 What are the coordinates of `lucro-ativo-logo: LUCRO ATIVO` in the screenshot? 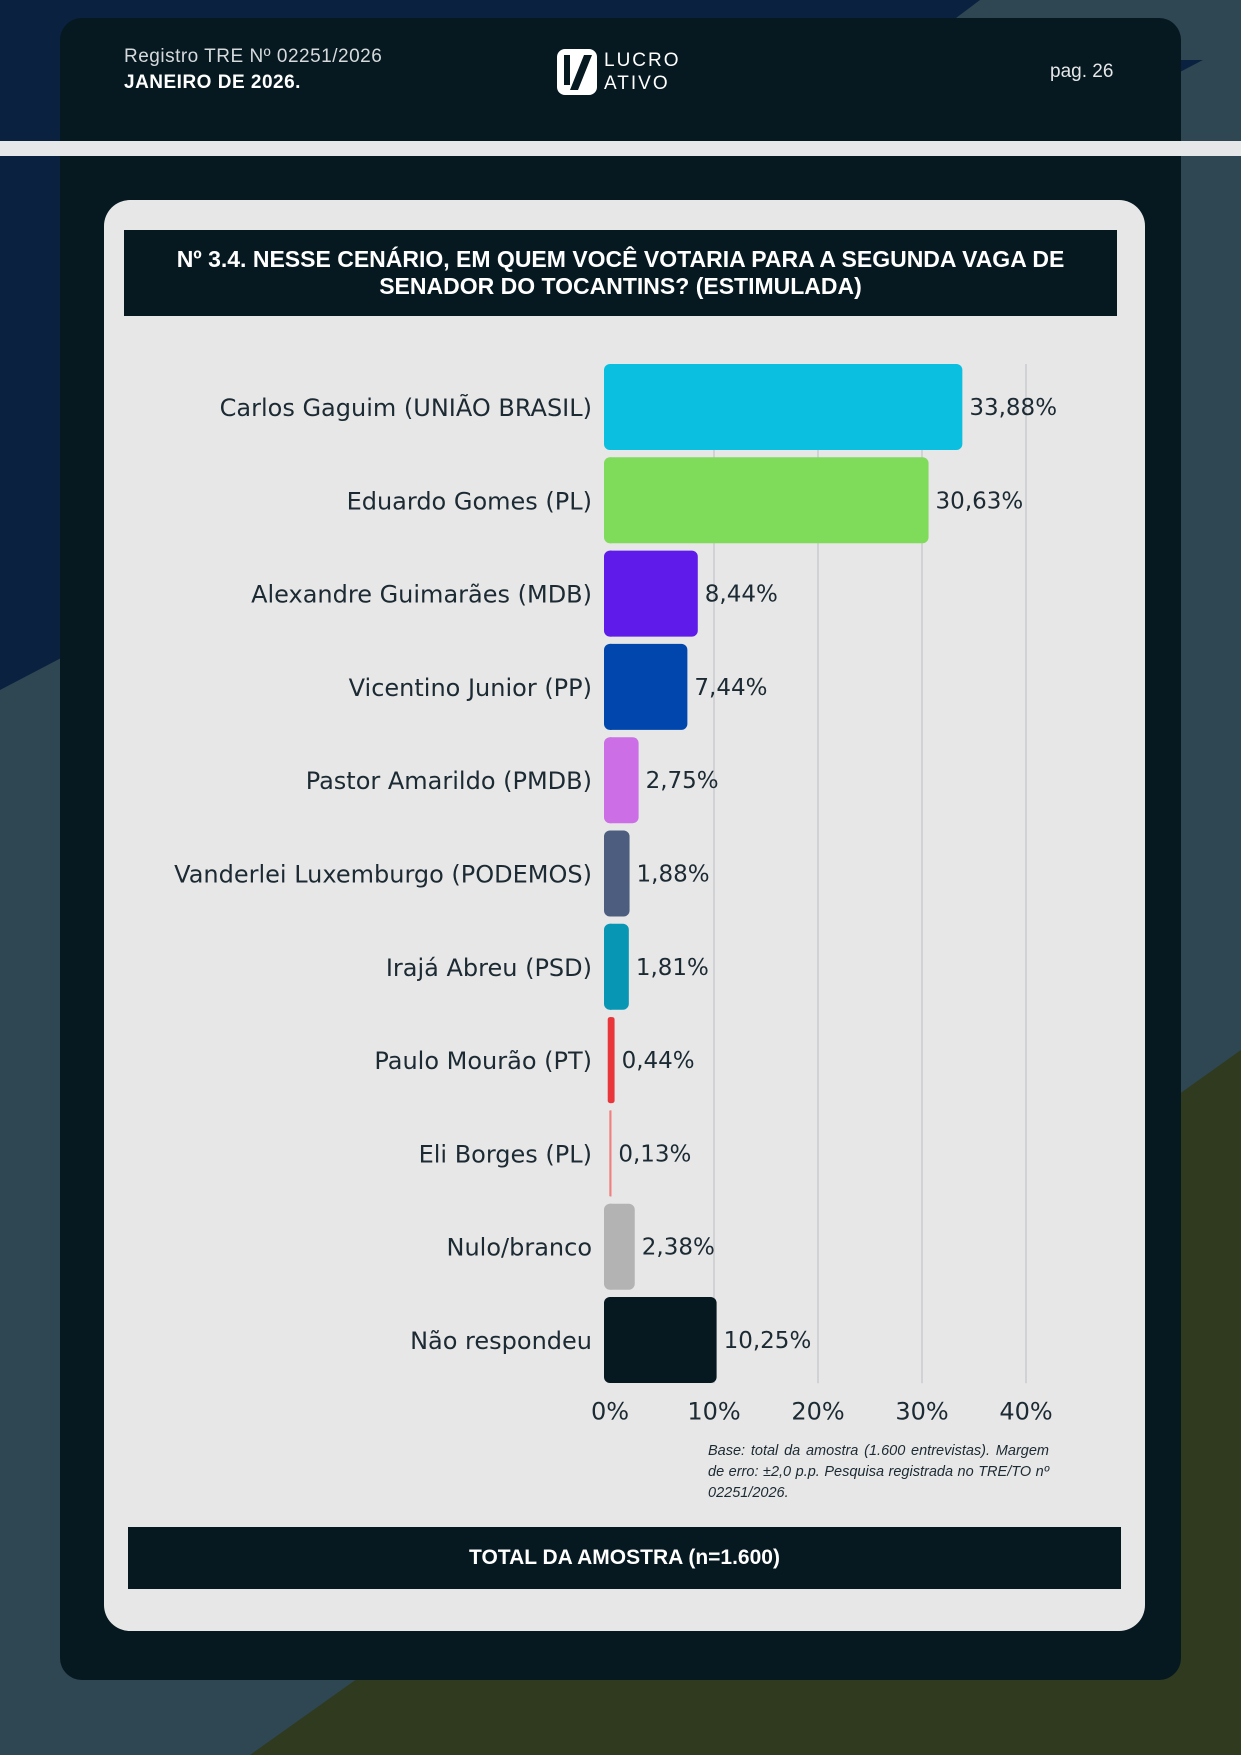 It's located at (623, 73).